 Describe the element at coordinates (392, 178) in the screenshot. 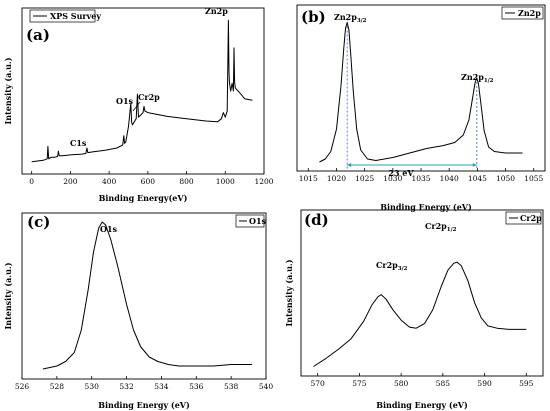

I see `tick-label: 1030` at that location.